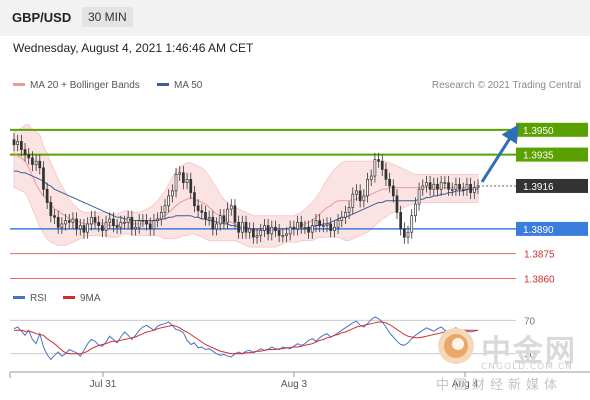 The image size is (590, 400). Describe the element at coordinates (538, 187) in the screenshot. I see `level-label: 1.3916` at that location.